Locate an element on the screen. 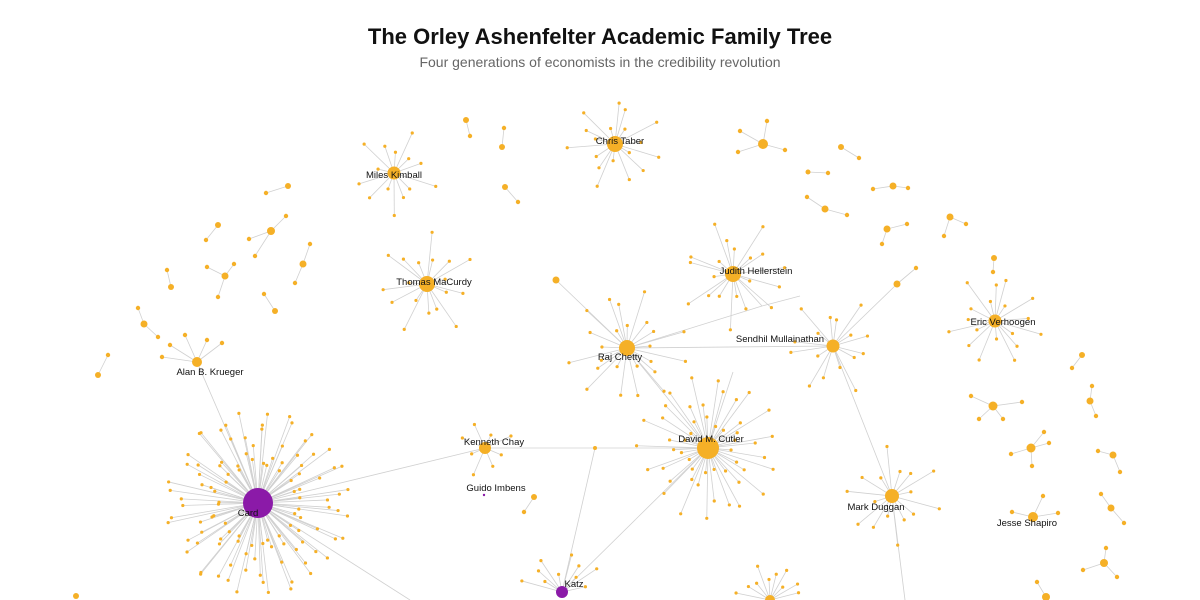  node-label-krueger: Alan B. Krueger is located at coordinates (209, 372).